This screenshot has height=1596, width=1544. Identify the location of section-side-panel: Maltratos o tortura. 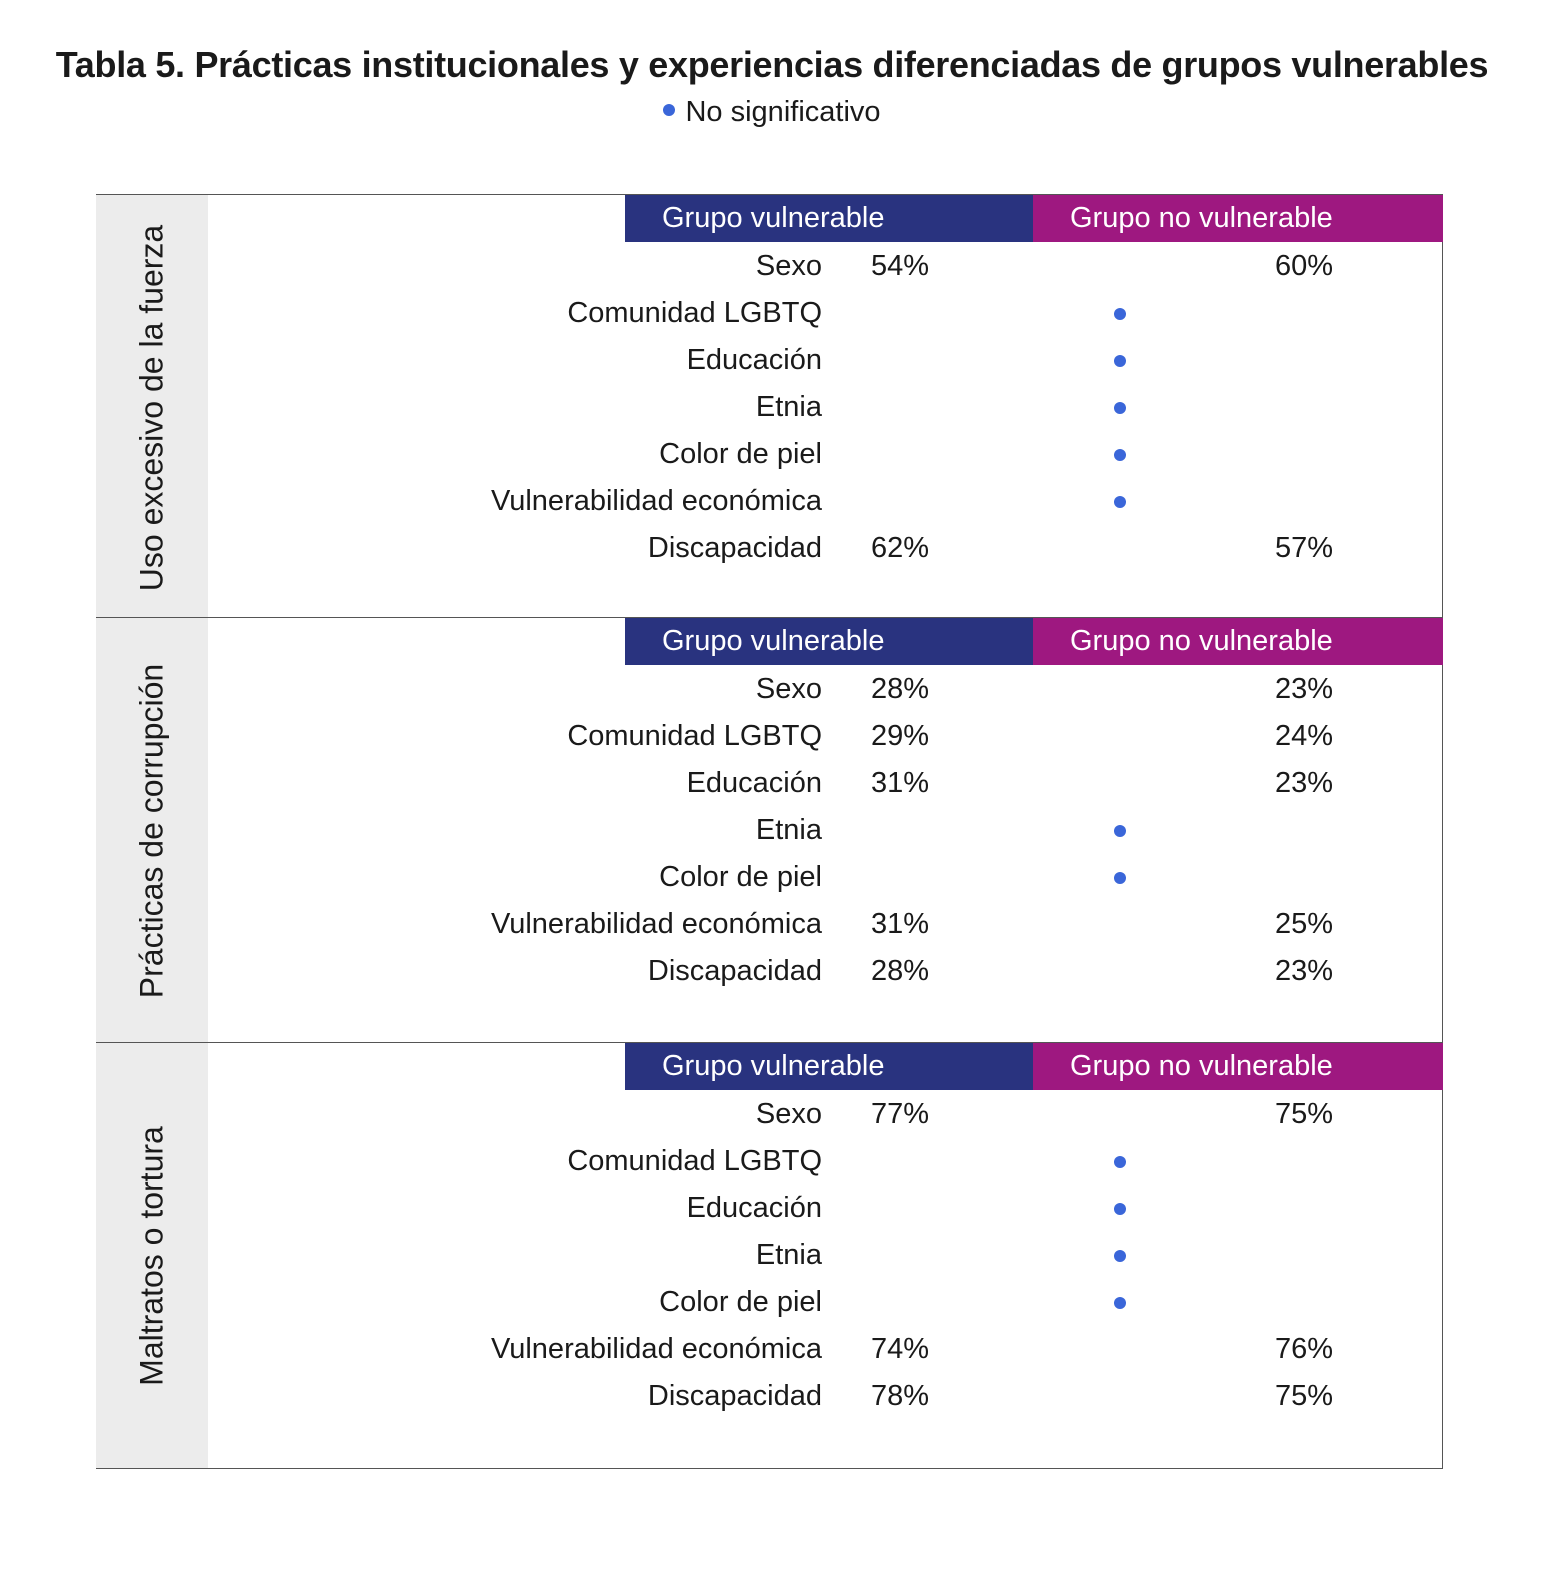
(152, 1255).